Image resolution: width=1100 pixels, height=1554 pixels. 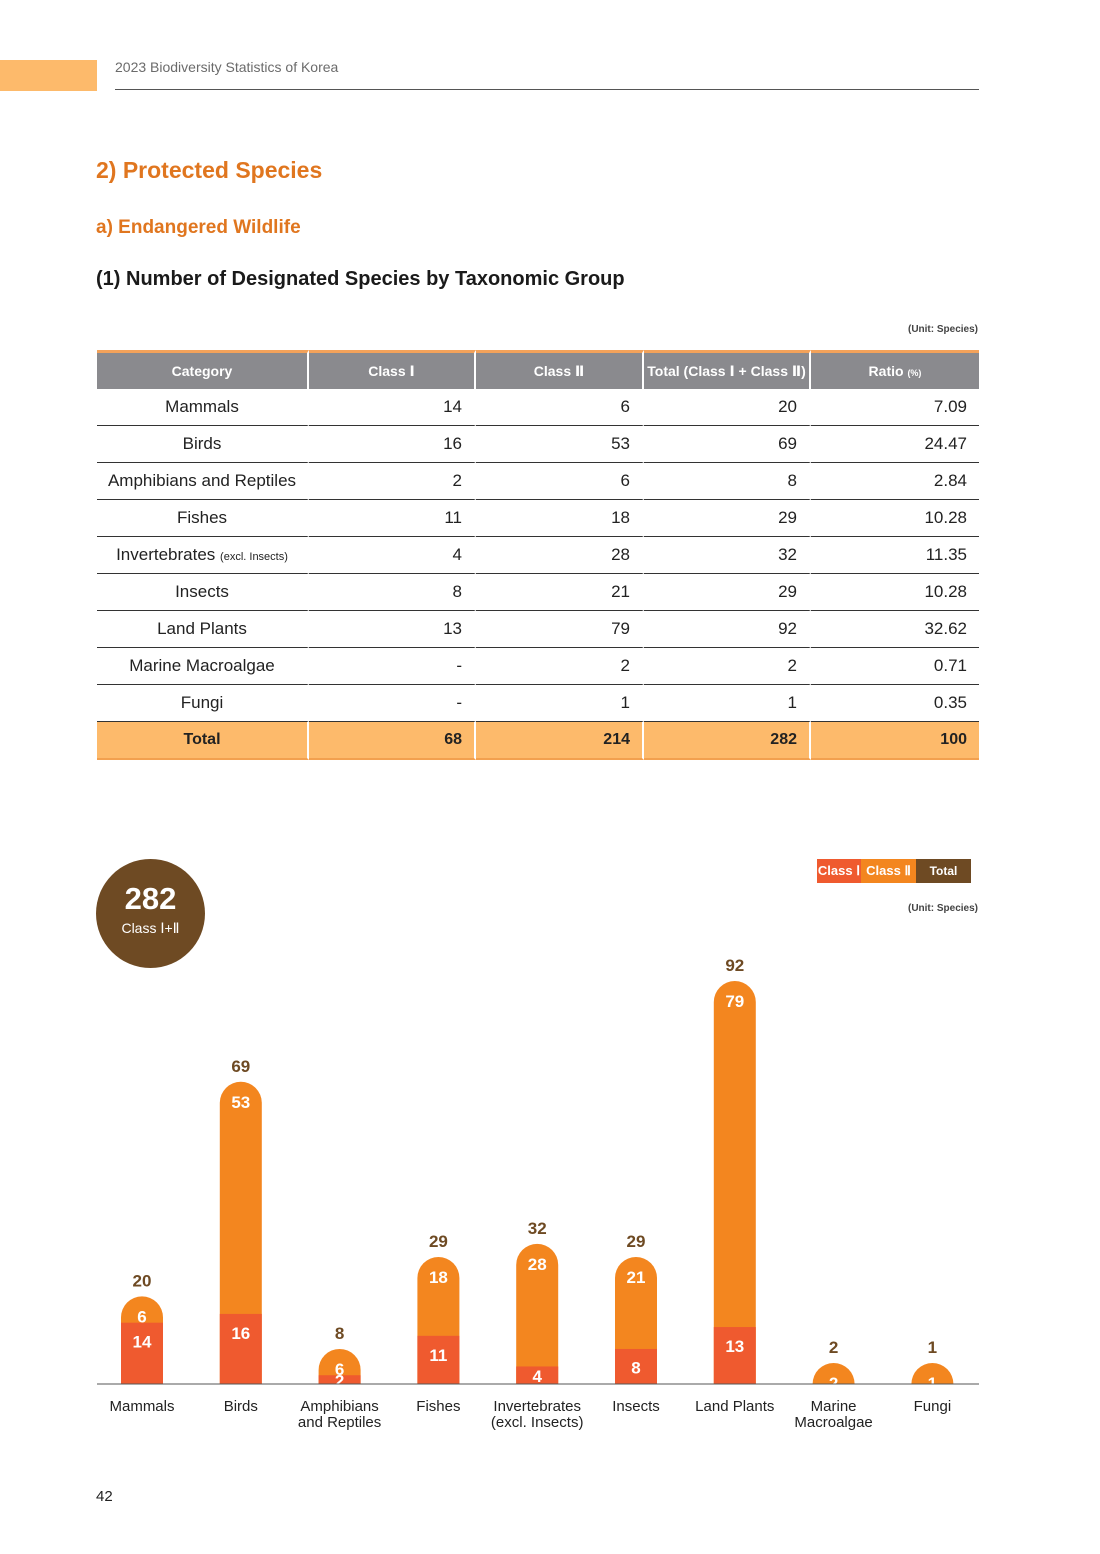 What do you see at coordinates (538, 481) in the screenshot?
I see `table-row: Amphibians and Reptiles 2 6 8 2.84` at bounding box center [538, 481].